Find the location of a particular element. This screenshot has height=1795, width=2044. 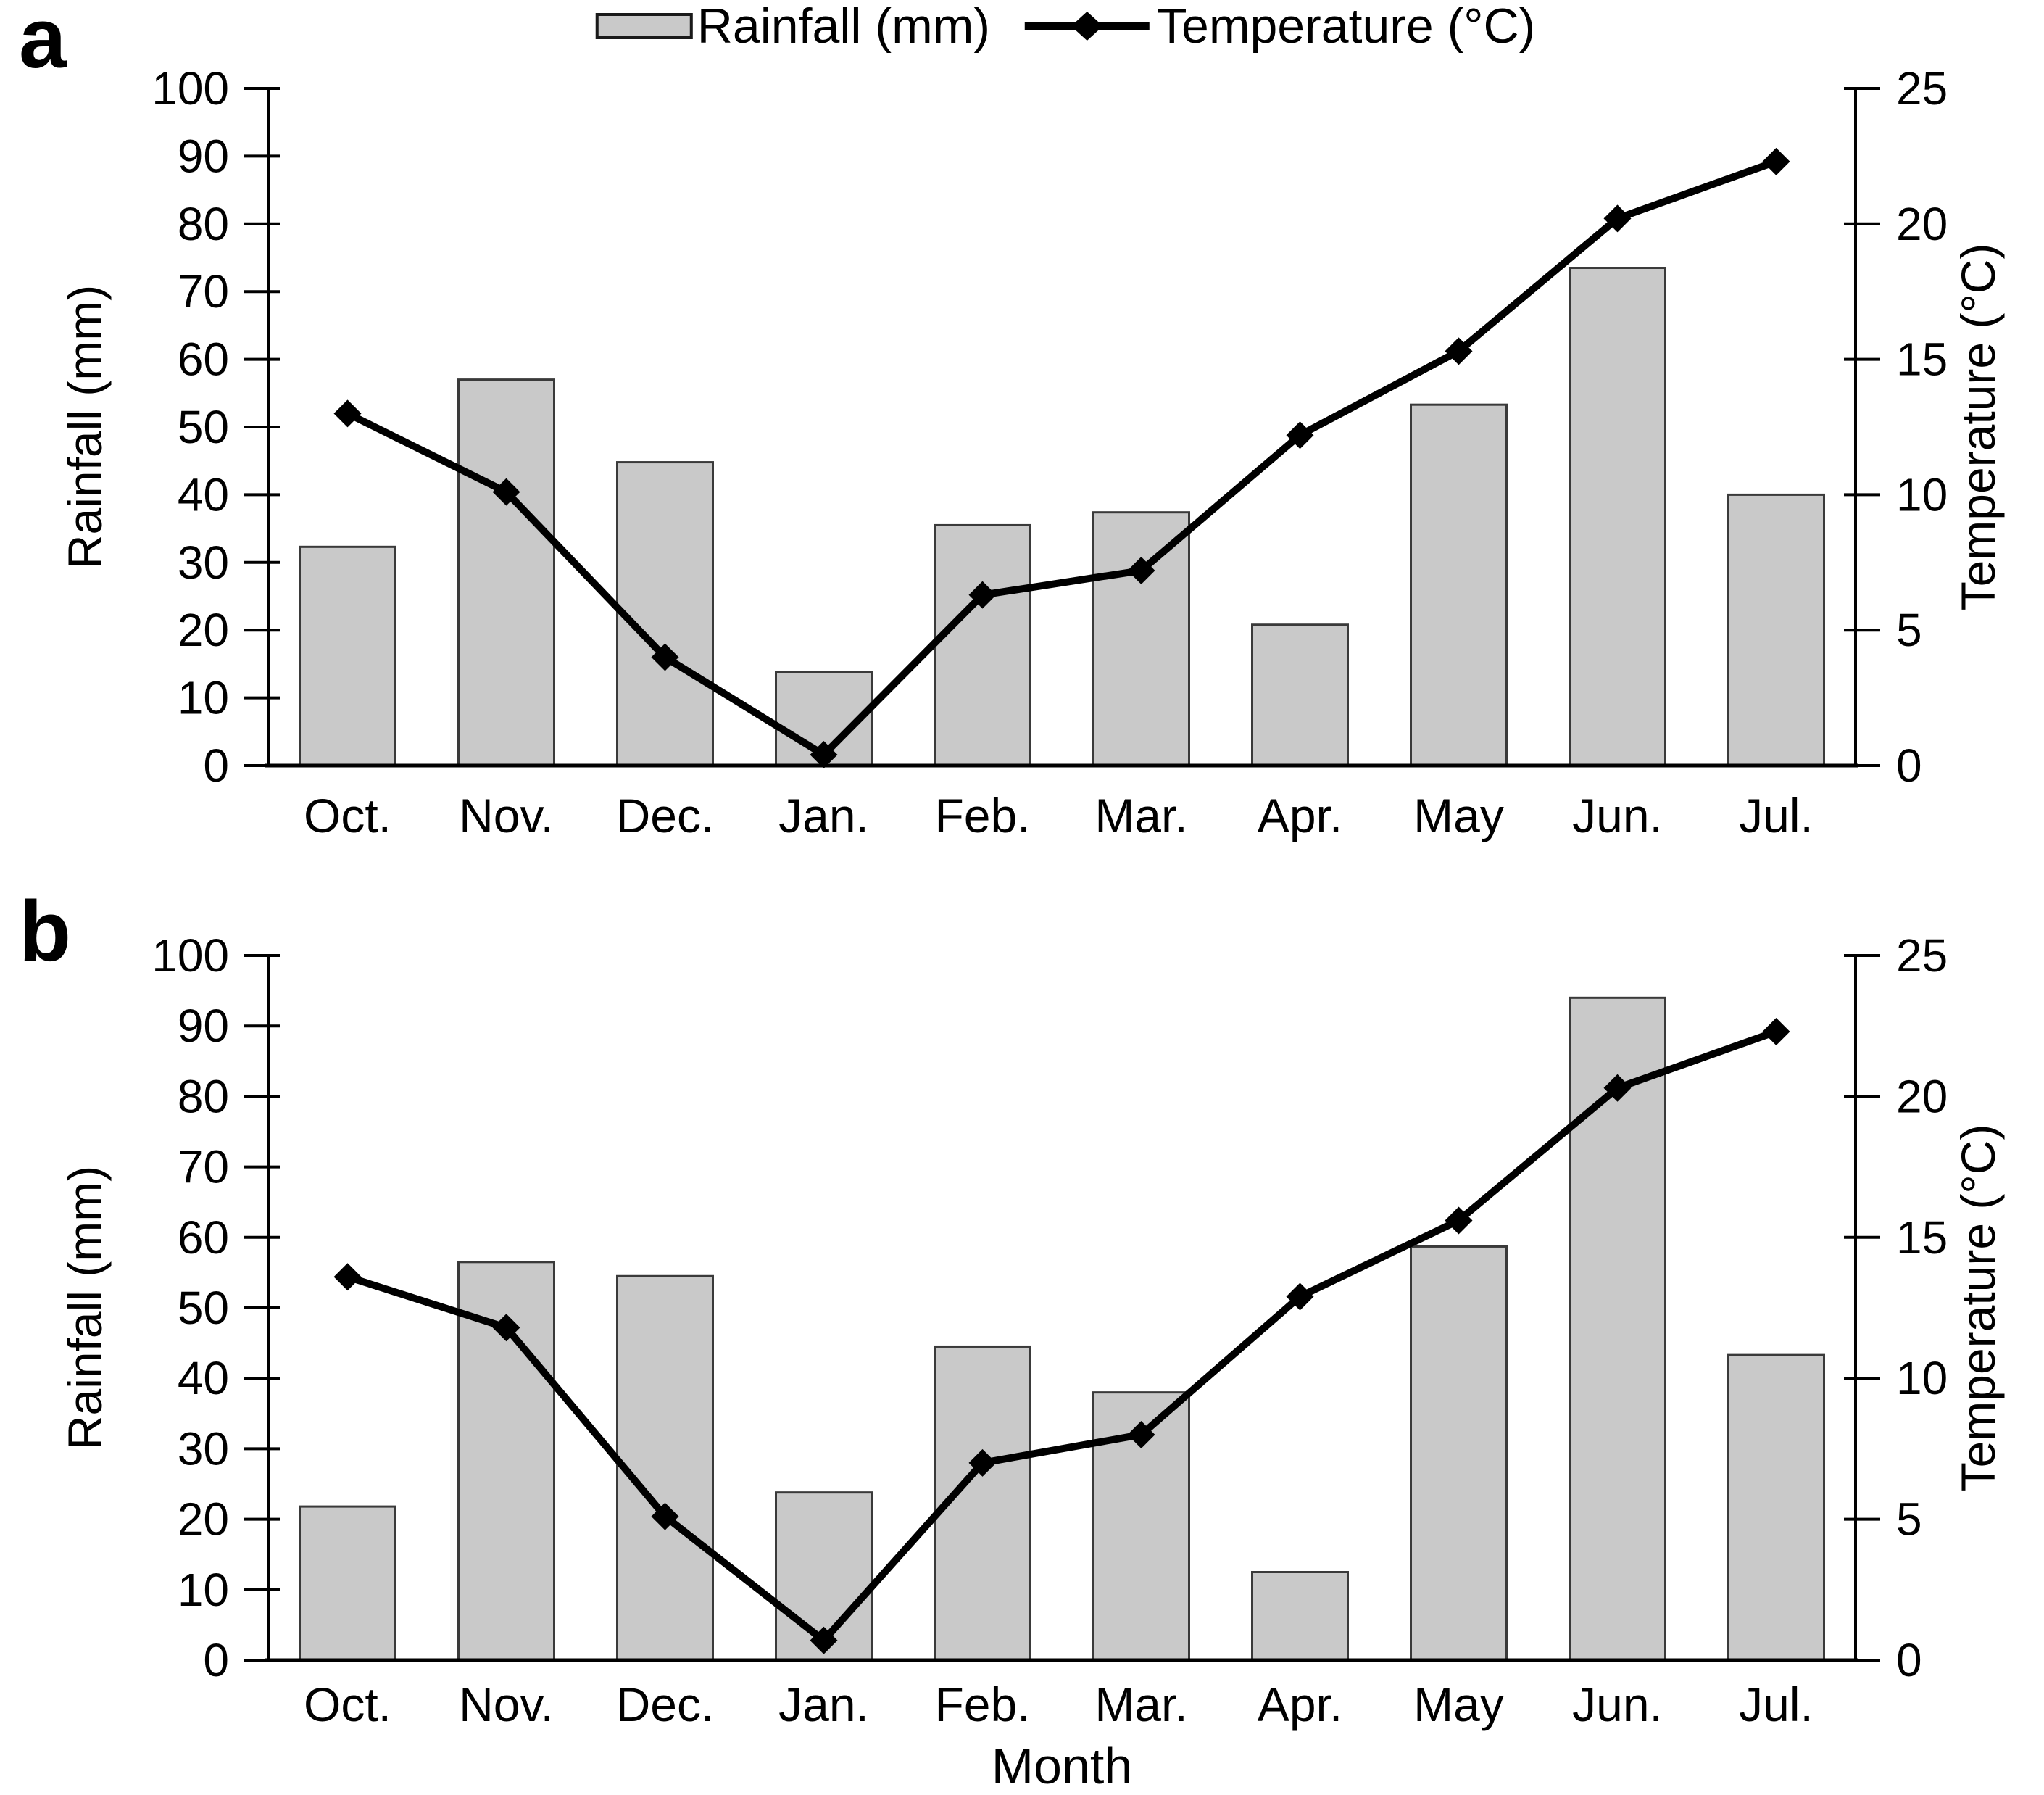

legend-item-rainfall: Rainfall (mm) is located at coordinates (793, 27).